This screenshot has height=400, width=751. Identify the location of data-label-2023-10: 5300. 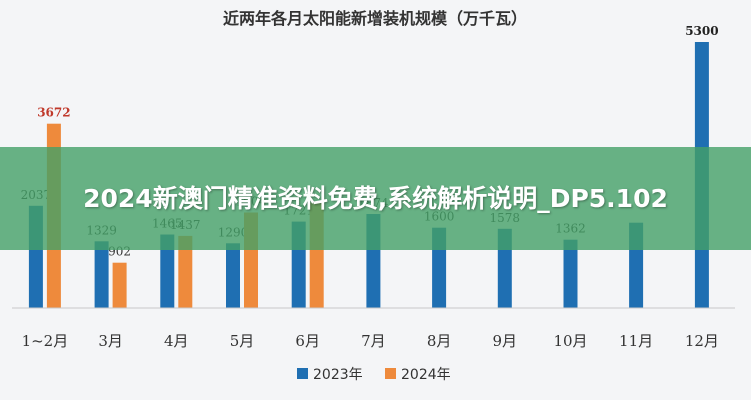
(701, 31).